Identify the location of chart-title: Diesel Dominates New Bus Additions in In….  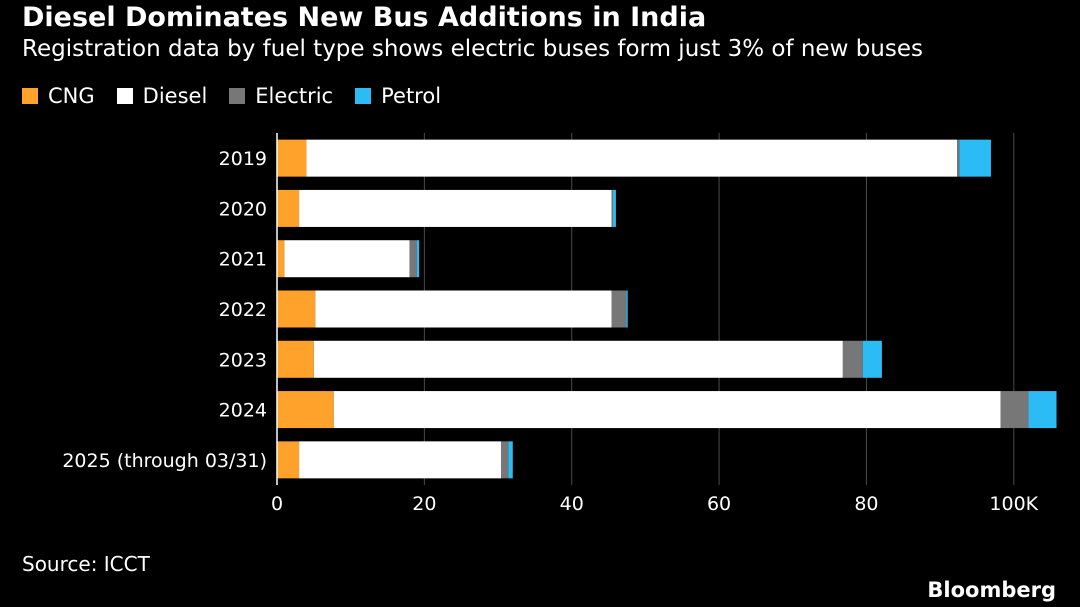
(364, 17).